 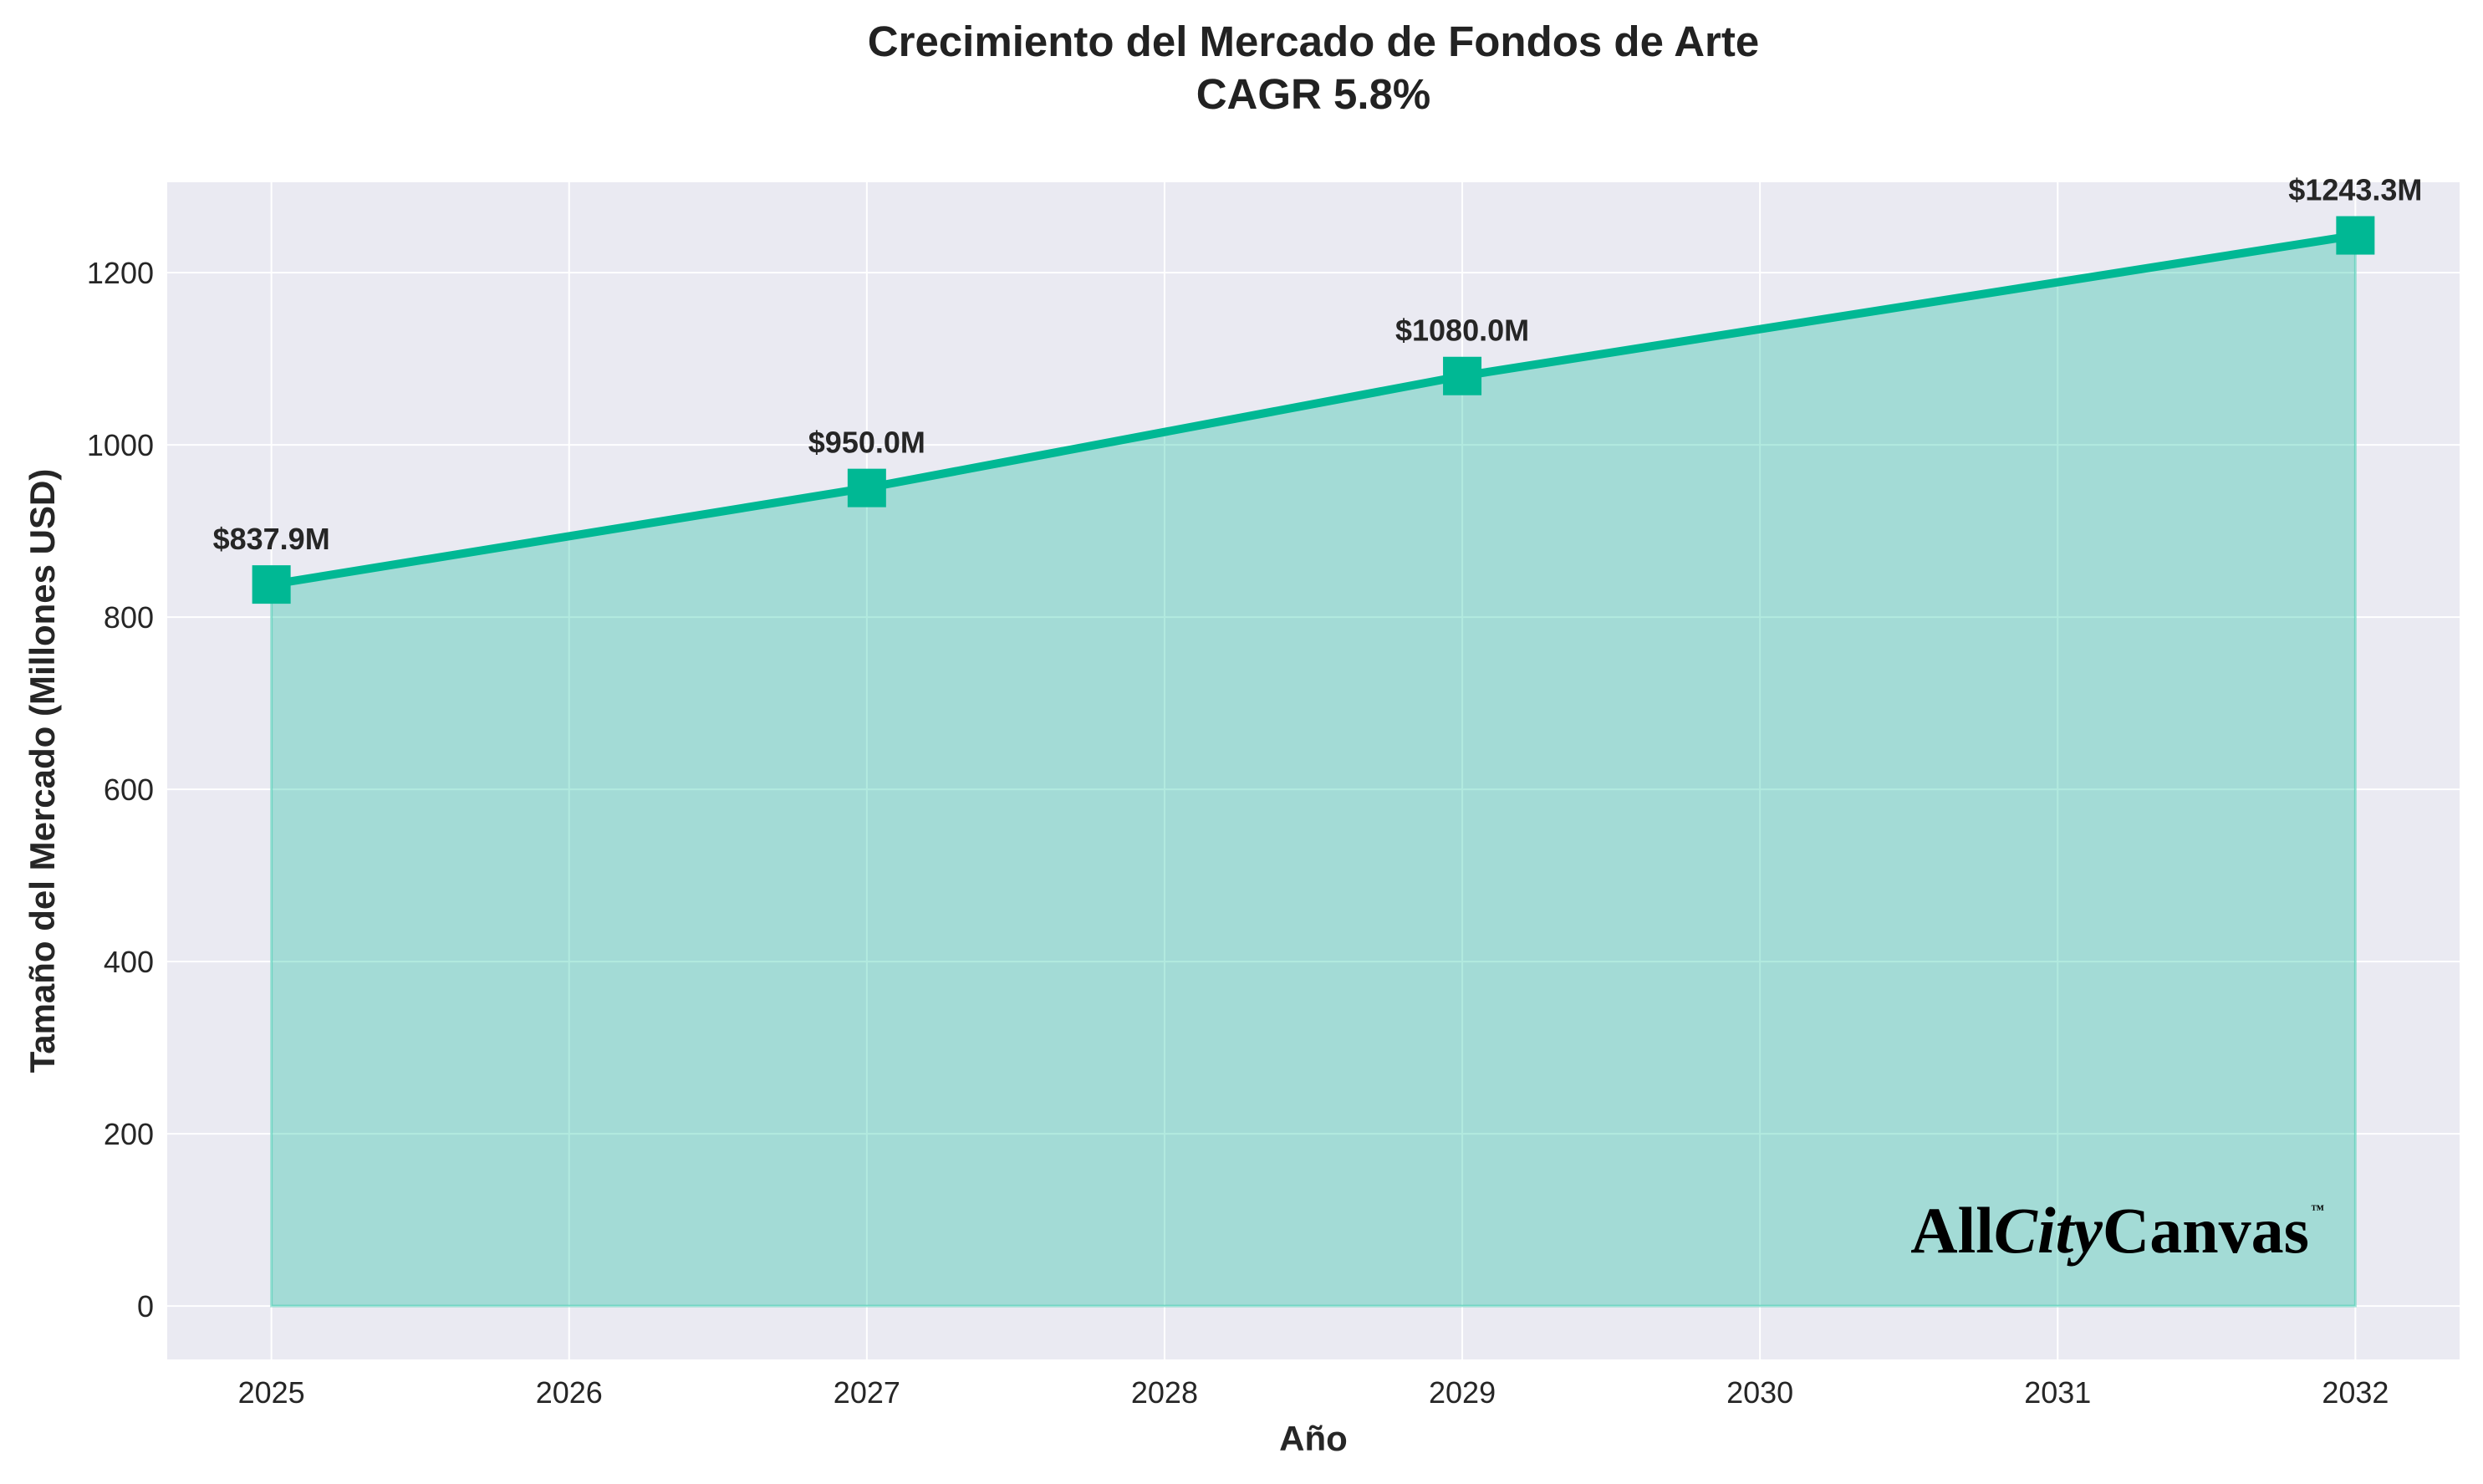 What do you see at coordinates (2206, 1230) in the screenshot?
I see `brand-logo-canvas: Canvas` at bounding box center [2206, 1230].